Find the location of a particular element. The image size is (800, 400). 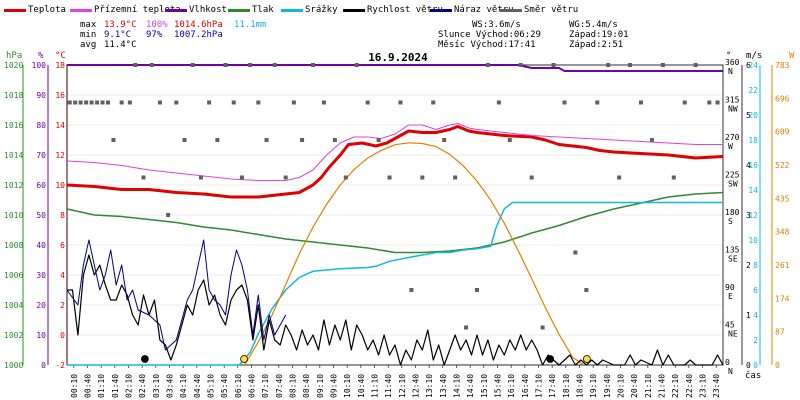

legend-teplota: Teplota is located at coordinates (47, 10).